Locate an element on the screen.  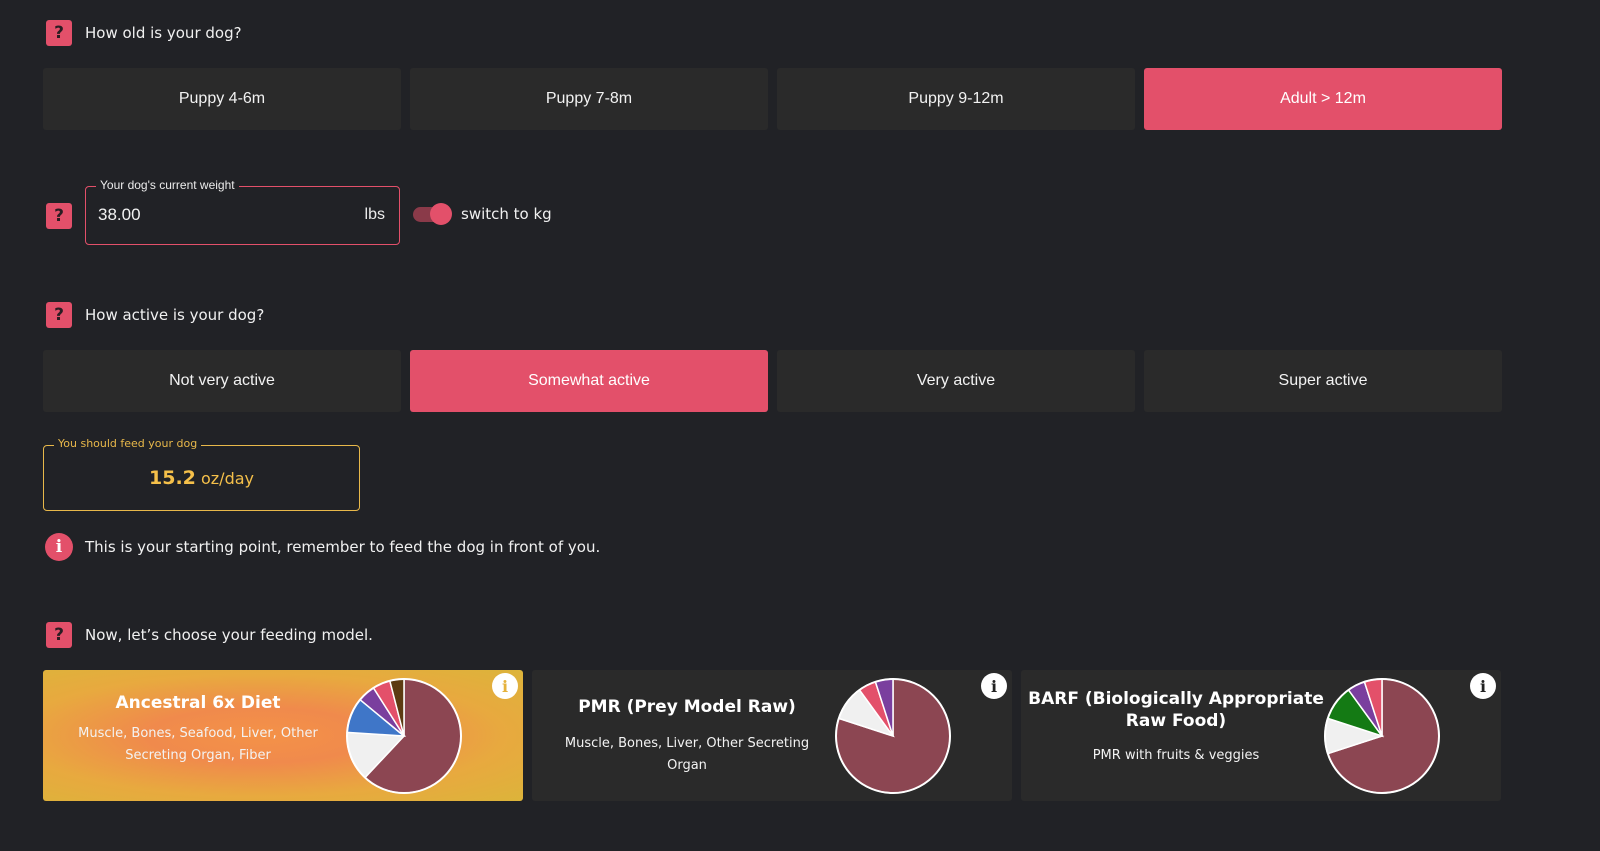
card-title: PMR (Prey Model Raw) is located at coordinates (687, 707).